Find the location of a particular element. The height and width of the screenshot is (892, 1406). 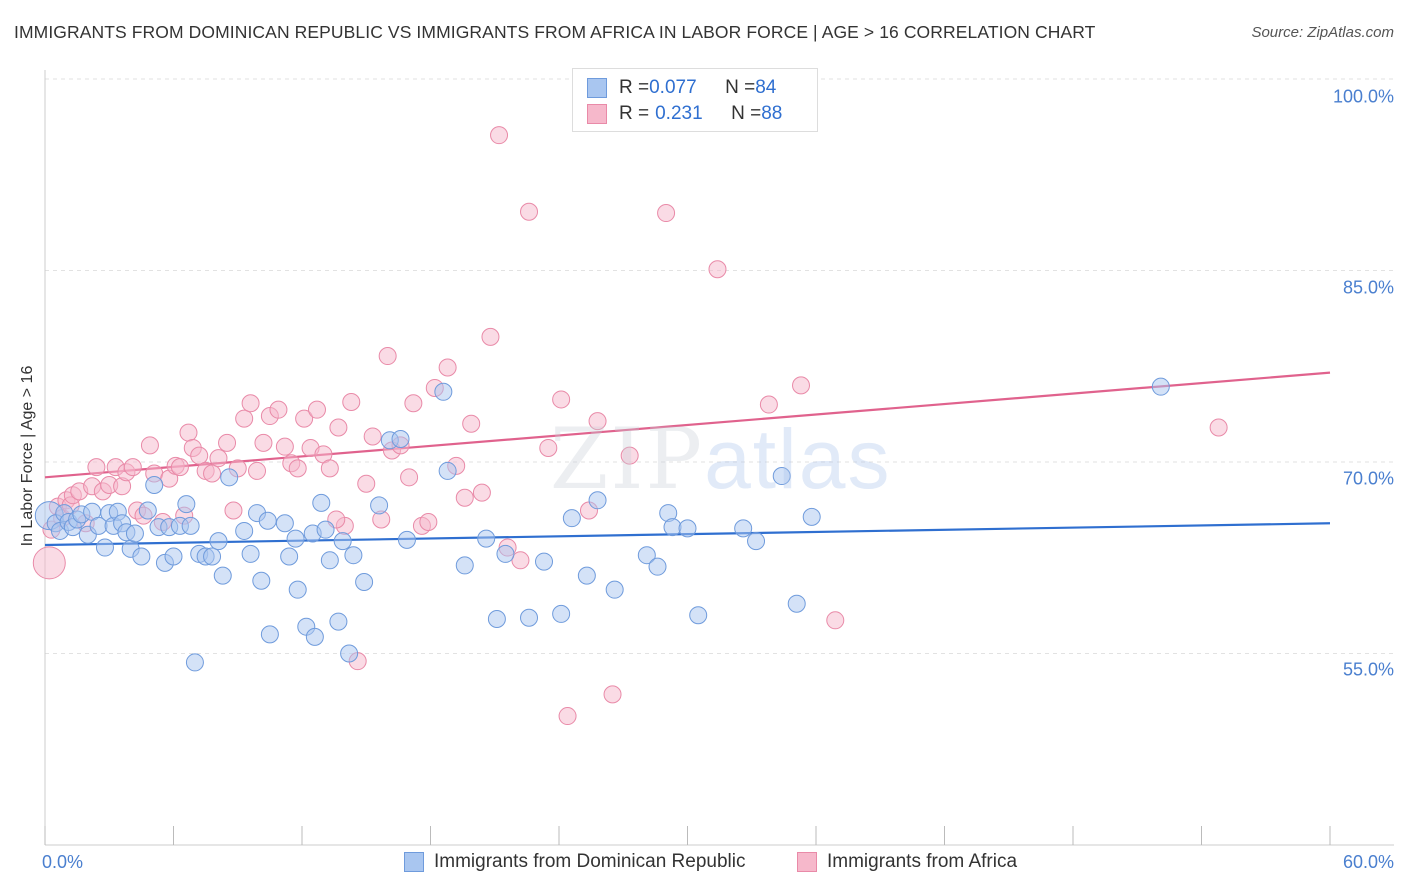

legend-r-value: 0.077 is located at coordinates (673, 87).